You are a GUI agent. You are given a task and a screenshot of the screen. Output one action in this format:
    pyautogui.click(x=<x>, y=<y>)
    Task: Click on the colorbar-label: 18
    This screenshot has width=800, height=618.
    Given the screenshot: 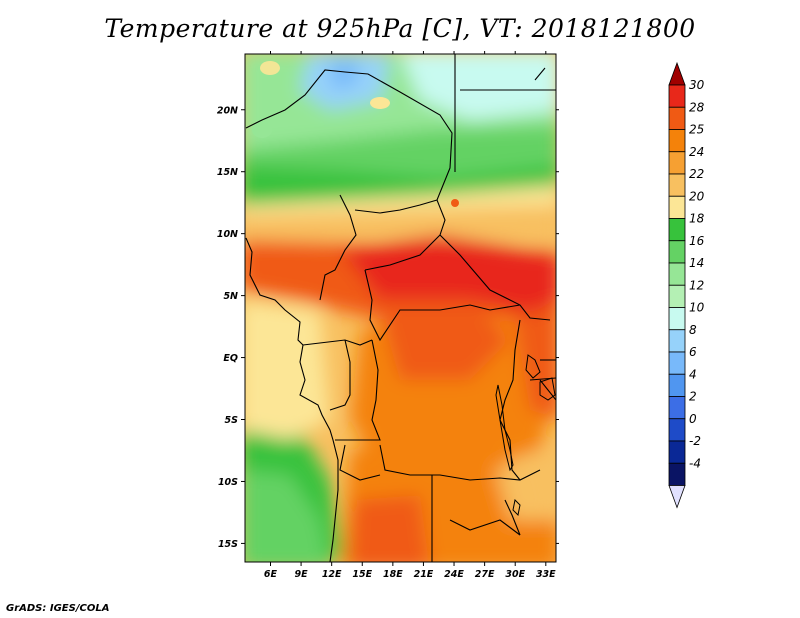 What is the action you would take?
    pyautogui.click(x=697, y=219)
    